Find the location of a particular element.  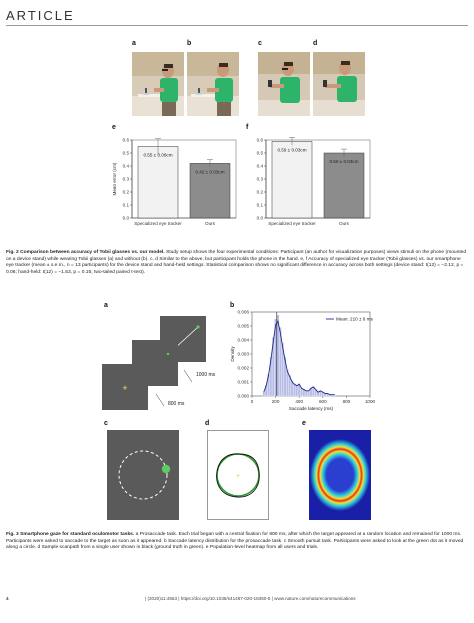

chart-f-category-1: Ours is located at coordinates (344, 223).